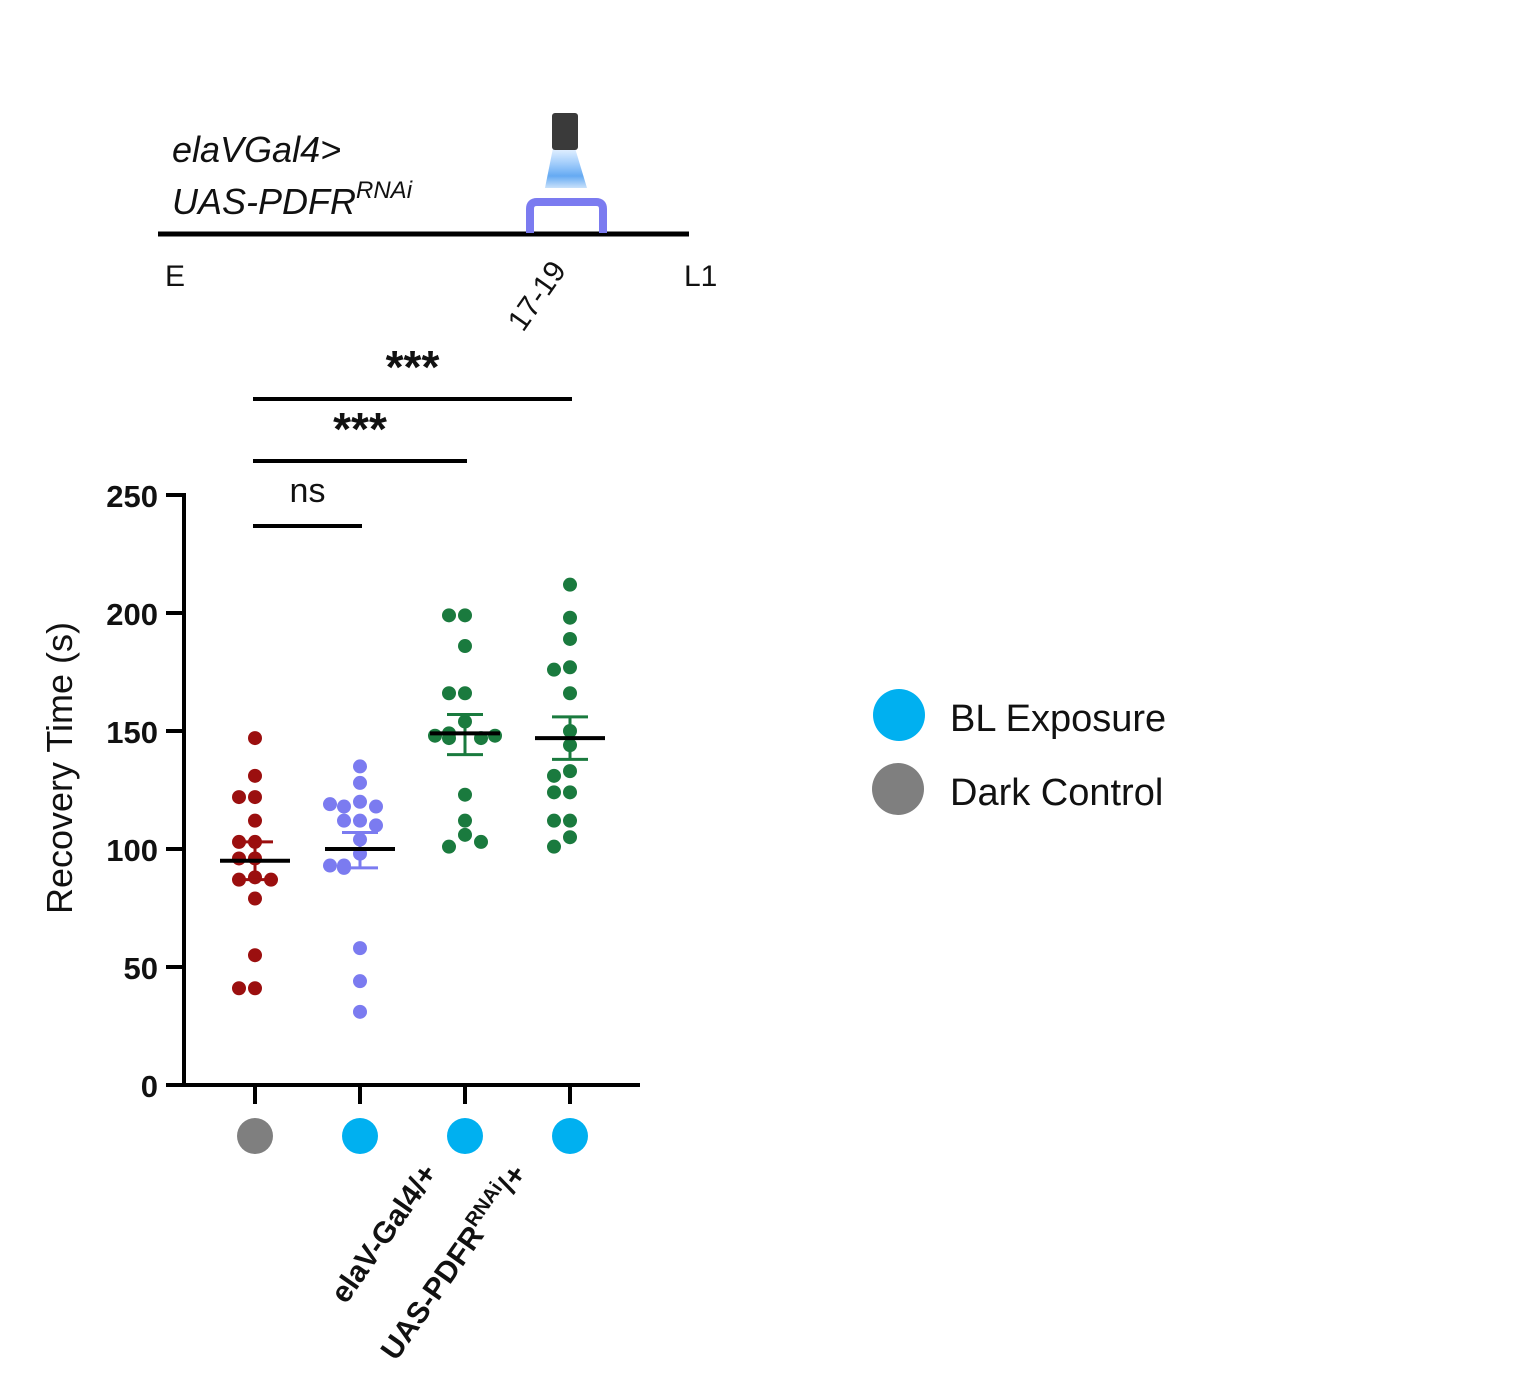  Describe the element at coordinates (1058, 719) in the screenshot. I see `legend-label-bl-exposure: BL Exposure` at that location.